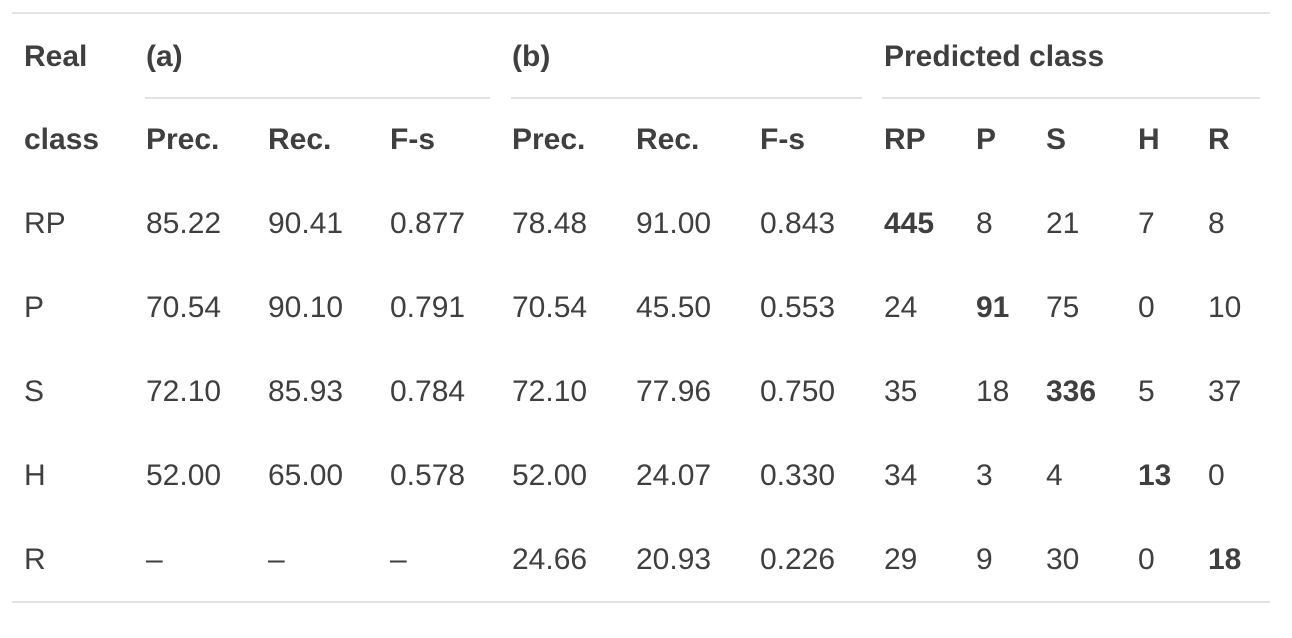 Image resolution: width=1292 pixels, height=638 pixels. What do you see at coordinates (782, 139) in the screenshot?
I see `col-header-b-fscore: F-s` at bounding box center [782, 139].